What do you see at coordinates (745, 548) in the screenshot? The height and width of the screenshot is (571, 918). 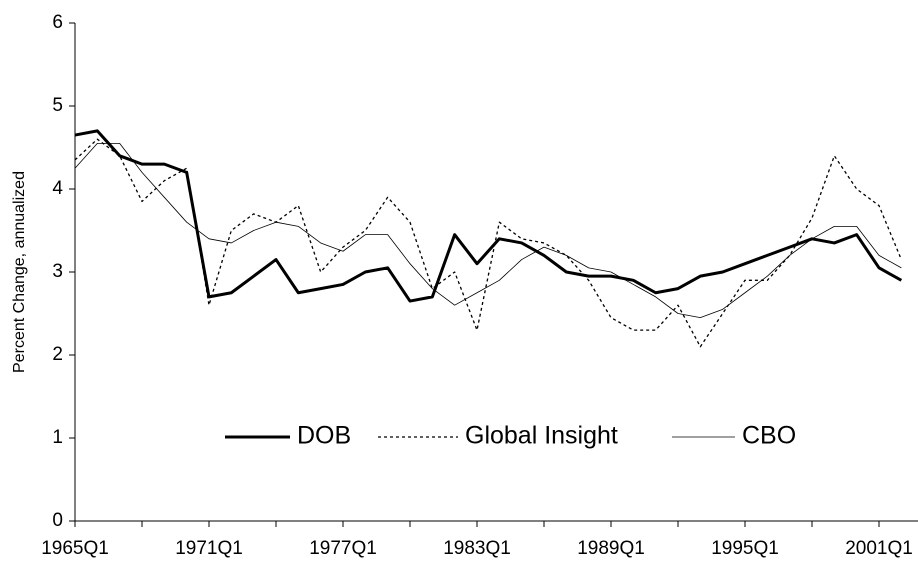 I see `x-tick-label: 1995Q1` at bounding box center [745, 548].